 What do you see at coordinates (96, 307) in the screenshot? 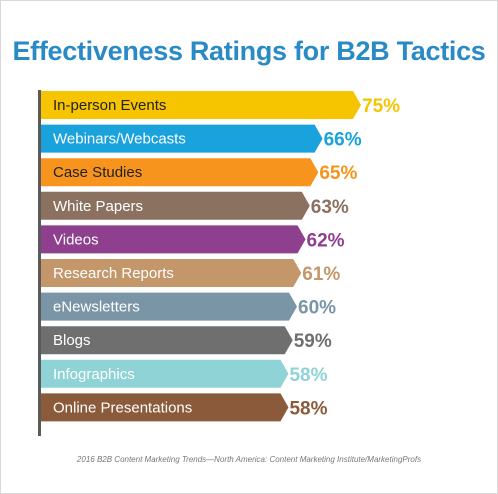
I see `category-label: eNewsletters` at bounding box center [96, 307].